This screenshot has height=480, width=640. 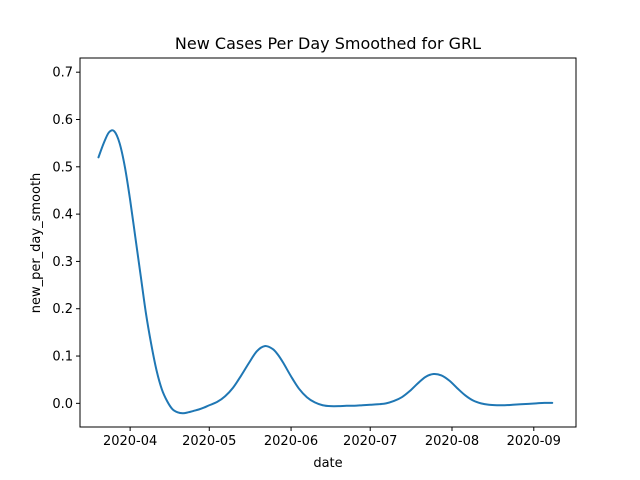 What do you see at coordinates (534, 441) in the screenshot?
I see `x-tick-label: 2020-09` at bounding box center [534, 441].